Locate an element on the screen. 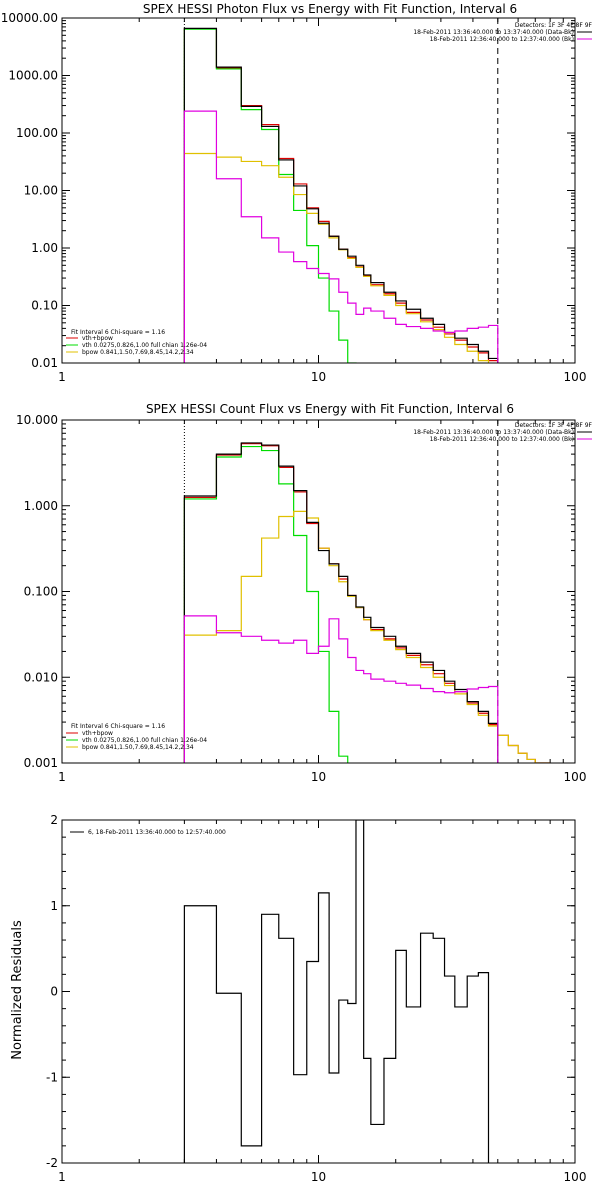 This screenshot has height=1204, width=600. residual-y-tick-label: -1 is located at coordinates (52, 1077).